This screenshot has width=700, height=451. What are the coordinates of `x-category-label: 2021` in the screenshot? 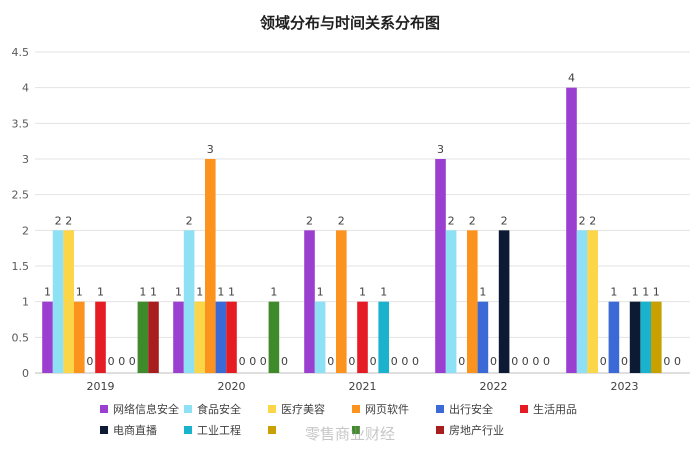 It's located at (363, 386).